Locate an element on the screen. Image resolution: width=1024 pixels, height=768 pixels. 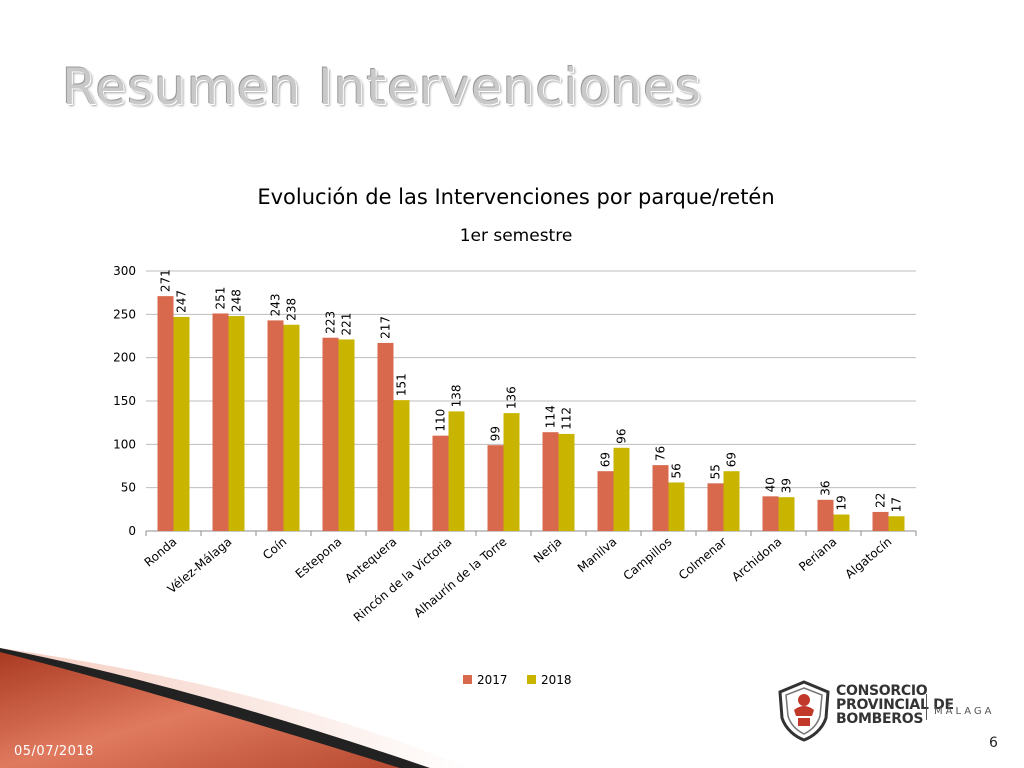
x-tick-label: Algatocín is located at coordinates (868, 558).